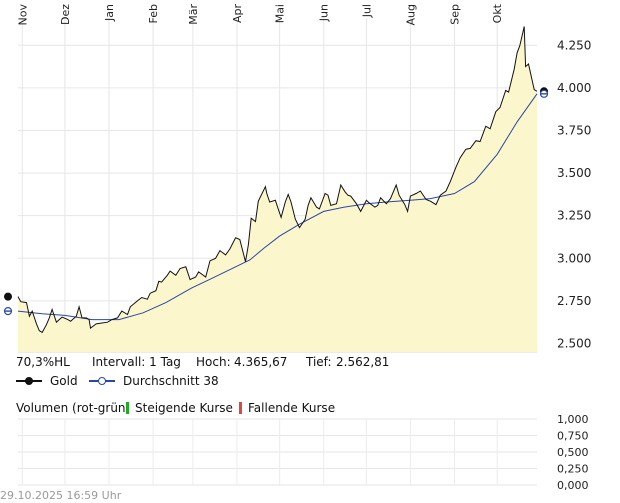 This screenshot has height=503, width=620. What do you see at coordinates (280, 13) in the screenshot?
I see `month-label: Mai` at bounding box center [280, 13].